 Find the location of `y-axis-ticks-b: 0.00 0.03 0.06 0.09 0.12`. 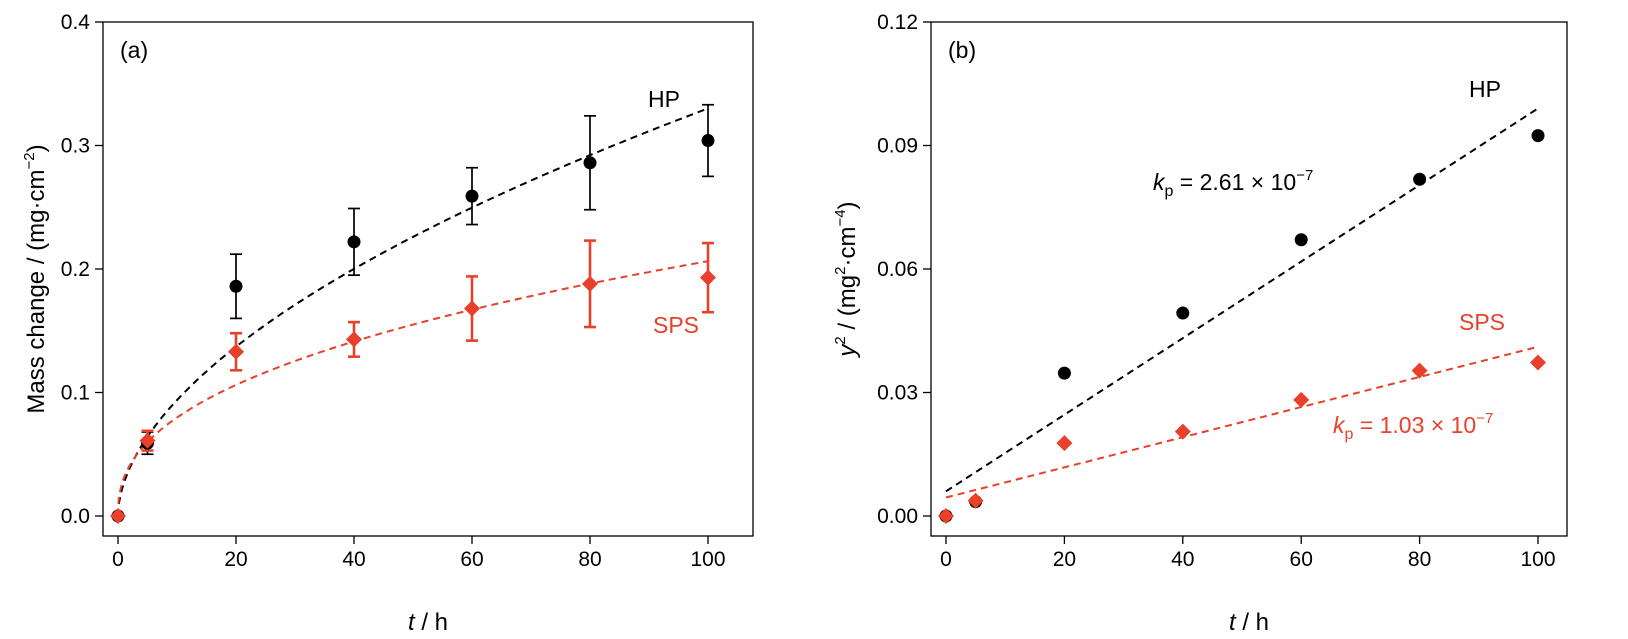

y-axis-ticks-b: 0.00 0.03 0.06 0.09 0.12 is located at coordinates (904, 269).